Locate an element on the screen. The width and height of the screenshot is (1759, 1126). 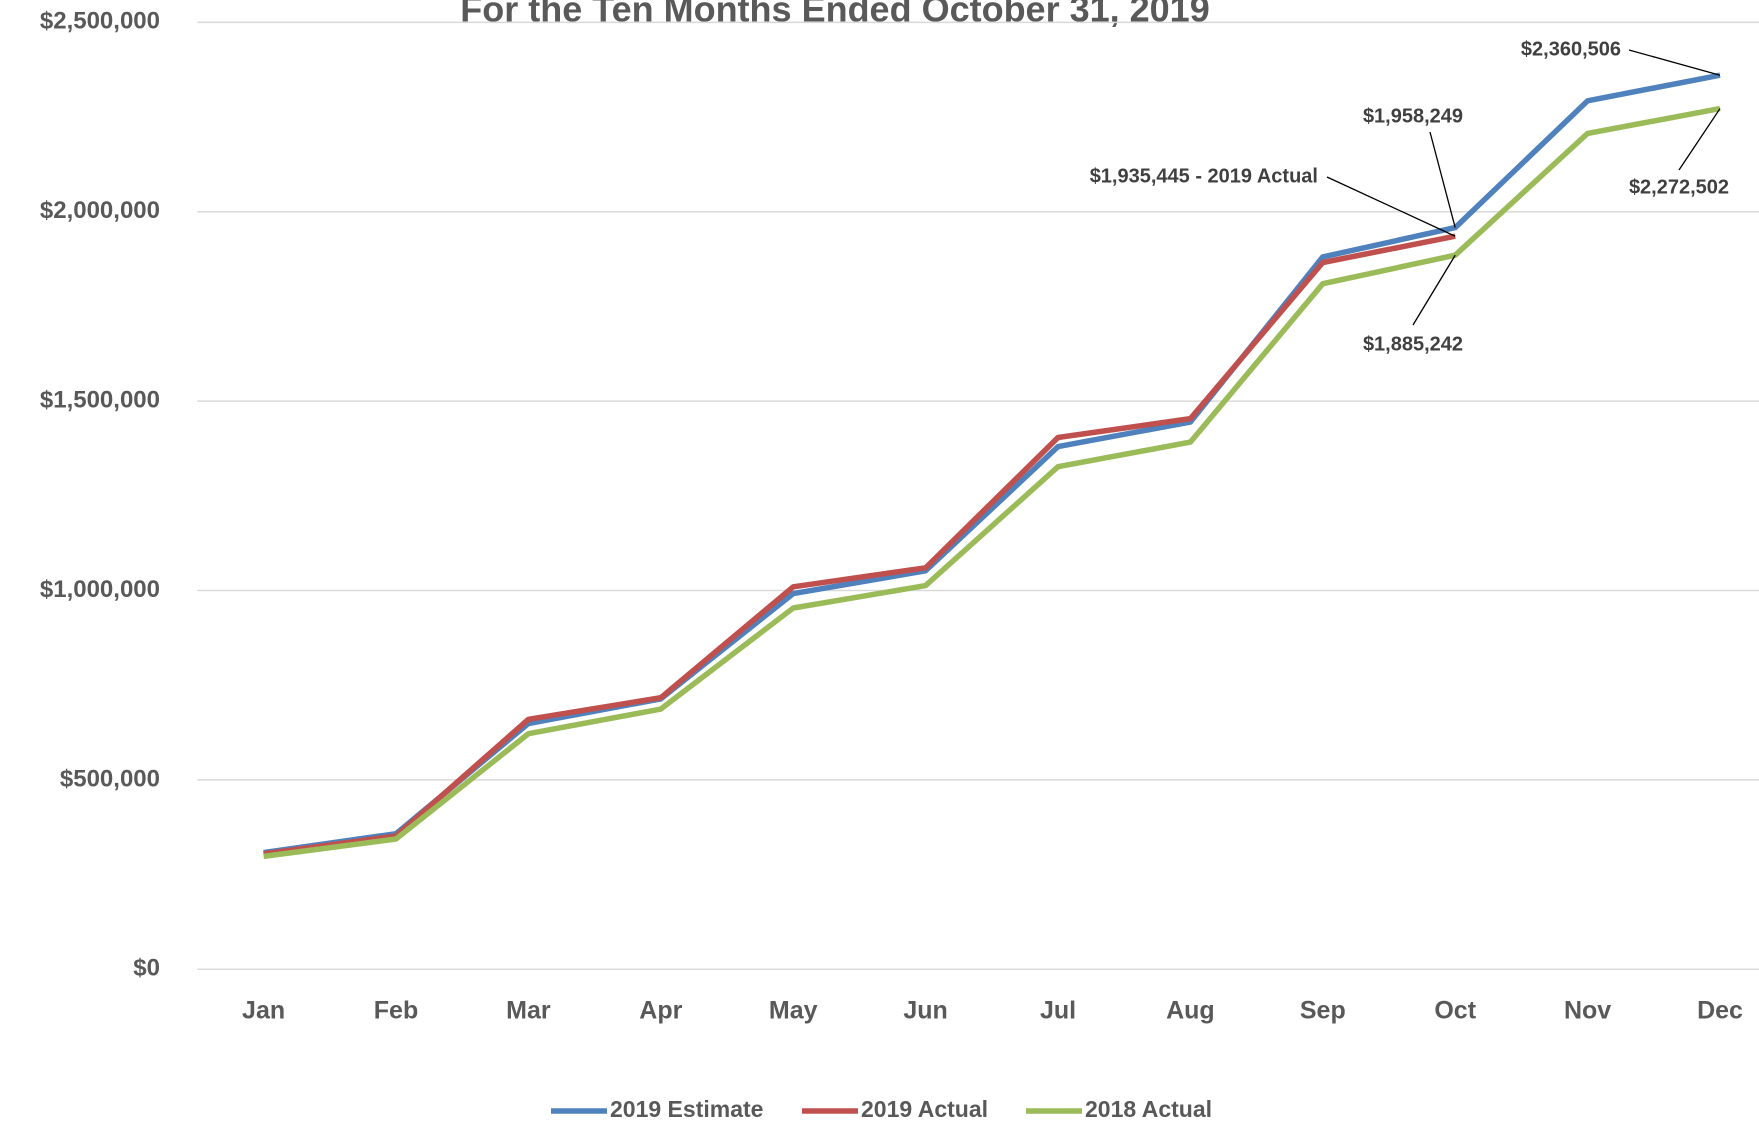
x-tick-label: Oct is located at coordinates (1455, 1011).